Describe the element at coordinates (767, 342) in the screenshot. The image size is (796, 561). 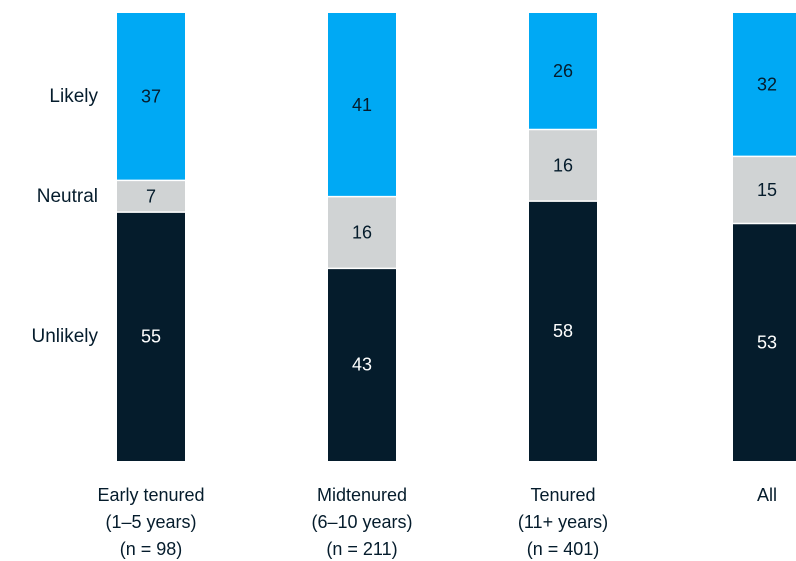
I see `data-label-unlikely-3: 53` at that location.